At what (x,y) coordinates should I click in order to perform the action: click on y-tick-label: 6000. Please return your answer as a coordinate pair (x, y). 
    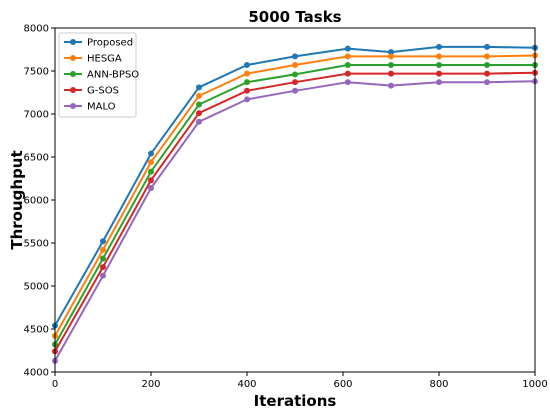
    Looking at the image, I should click on (36, 201).